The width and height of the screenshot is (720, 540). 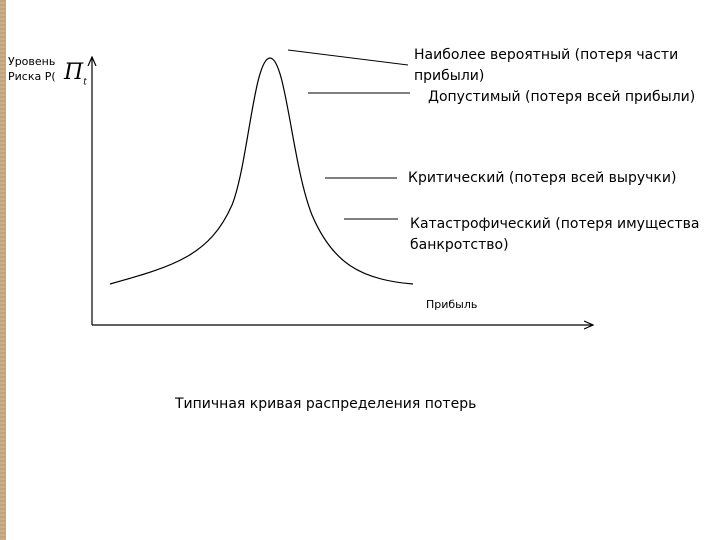 I want to click on risk-symbol-subscript: t, so click(x=85, y=82).